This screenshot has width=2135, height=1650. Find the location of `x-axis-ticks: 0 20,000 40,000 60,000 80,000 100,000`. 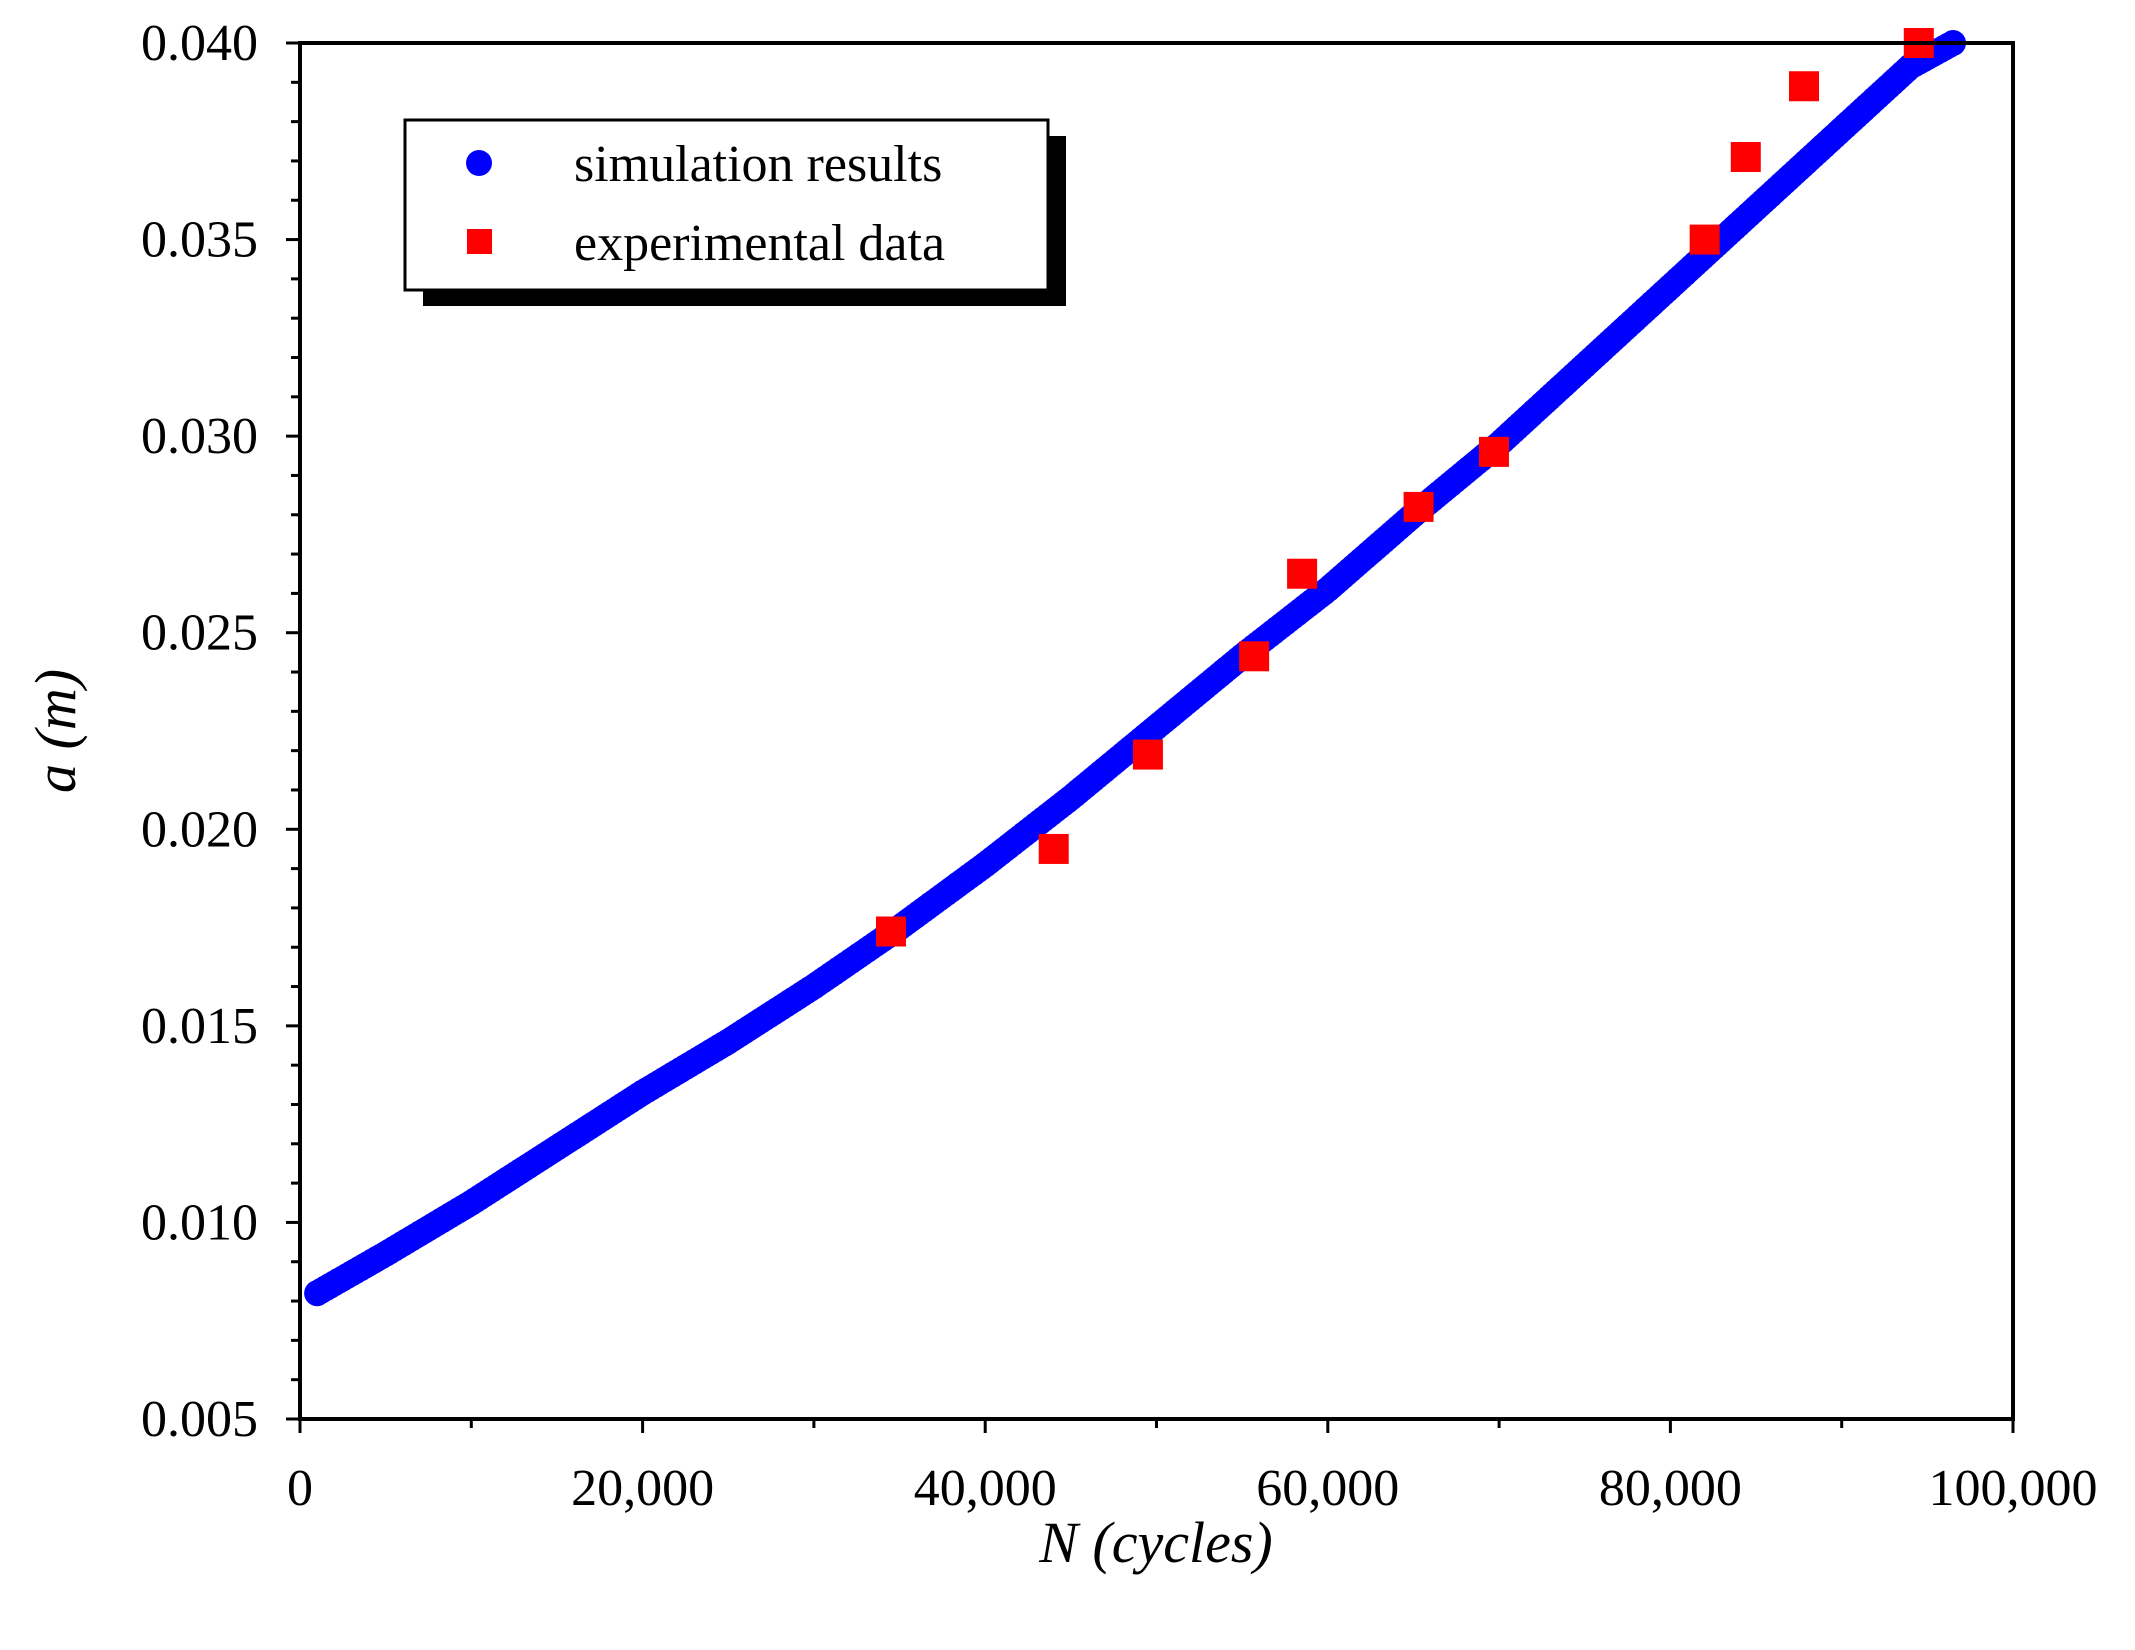

x-axis-ticks: 0 20,000 40,000 60,000 80,000 100,000 is located at coordinates (1192, 1468).